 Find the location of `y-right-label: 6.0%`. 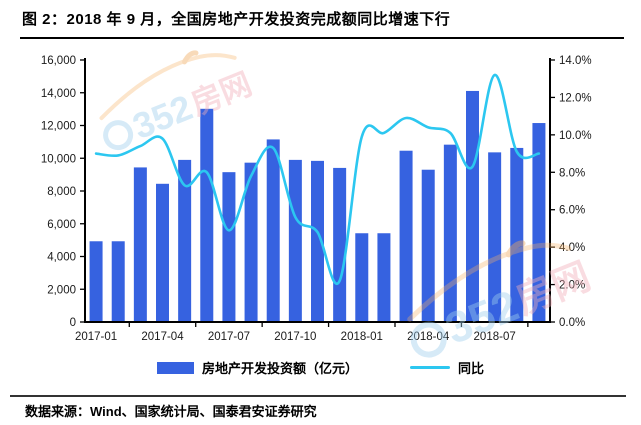

y-right-label: 6.0% is located at coordinates (572, 211).